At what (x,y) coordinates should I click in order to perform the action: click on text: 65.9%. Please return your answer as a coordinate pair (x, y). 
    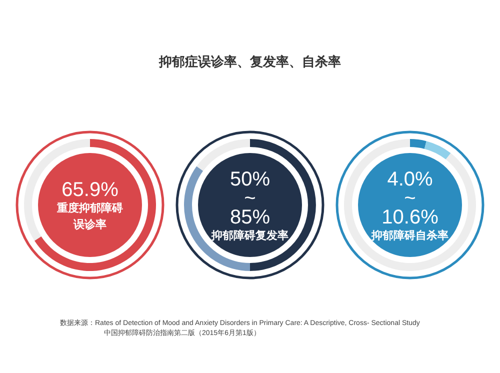
    Looking at the image, I should click on (90, 190).